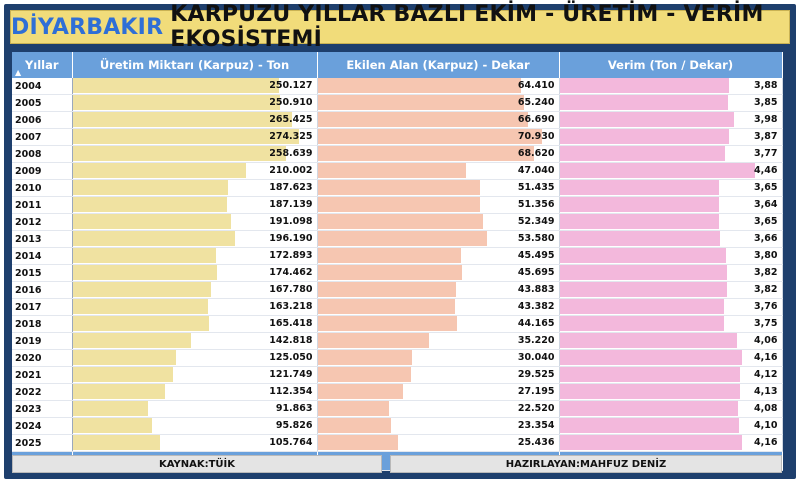 Image resolution: width=800 pixels, height=483 pixels. What do you see at coordinates (195, 65) in the screenshot?
I see `column-header-production: Üretim Miktarı (Karpuz) - Ton` at bounding box center [195, 65].